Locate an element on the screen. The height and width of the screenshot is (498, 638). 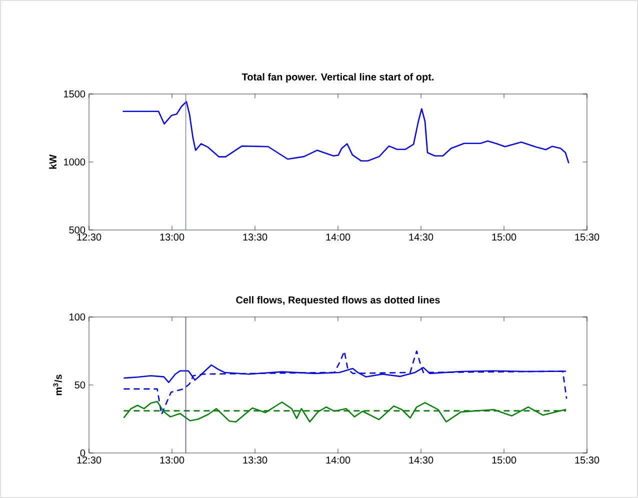
y-tick-label: 50 is located at coordinates (80, 385).